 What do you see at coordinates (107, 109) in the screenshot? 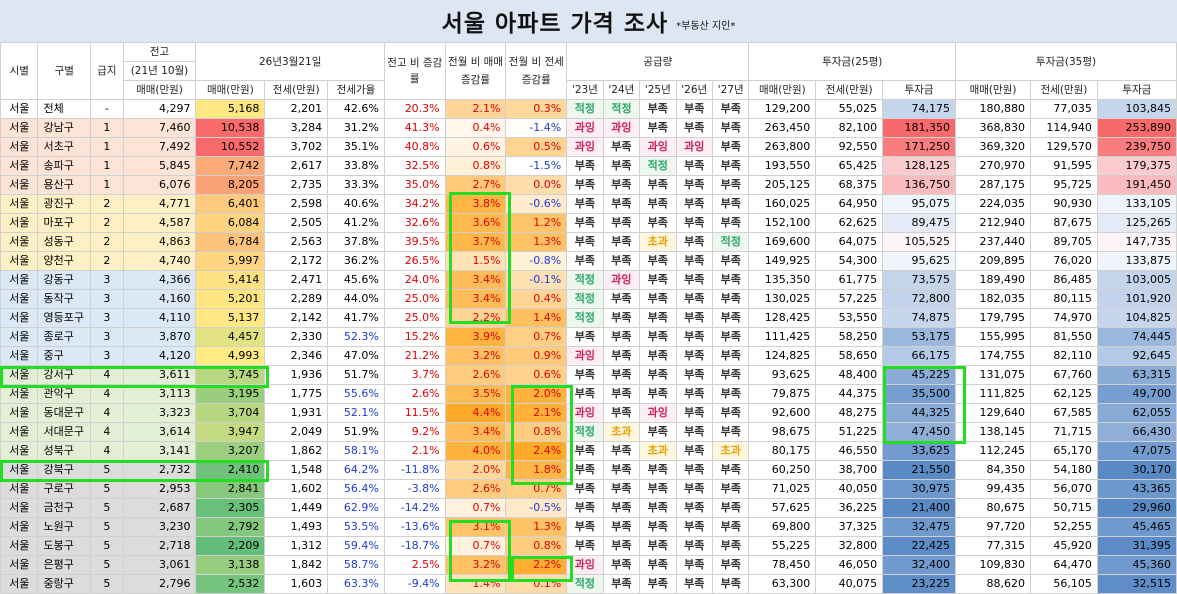
I see `cell-grade: -` at bounding box center [107, 109].